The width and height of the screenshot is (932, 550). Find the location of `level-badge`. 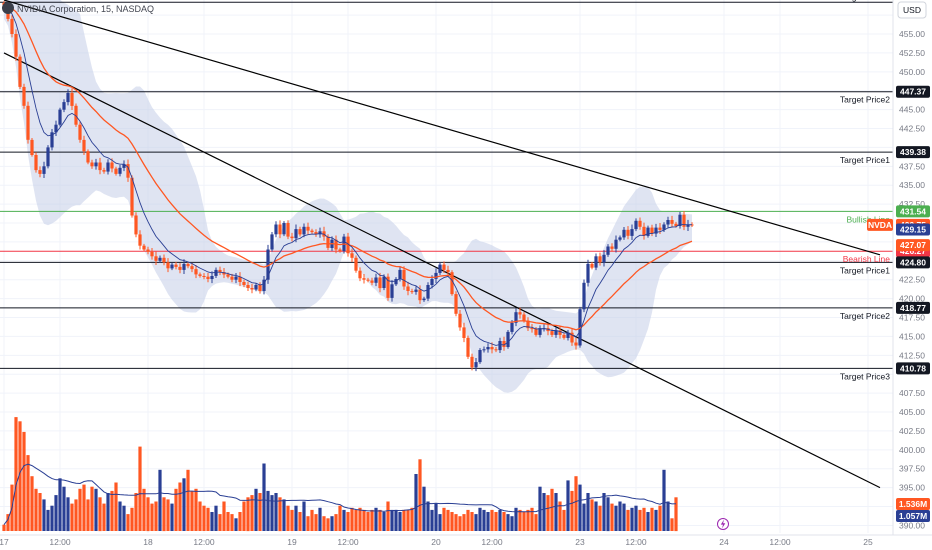

level-badge is located at coordinates (913, 152).